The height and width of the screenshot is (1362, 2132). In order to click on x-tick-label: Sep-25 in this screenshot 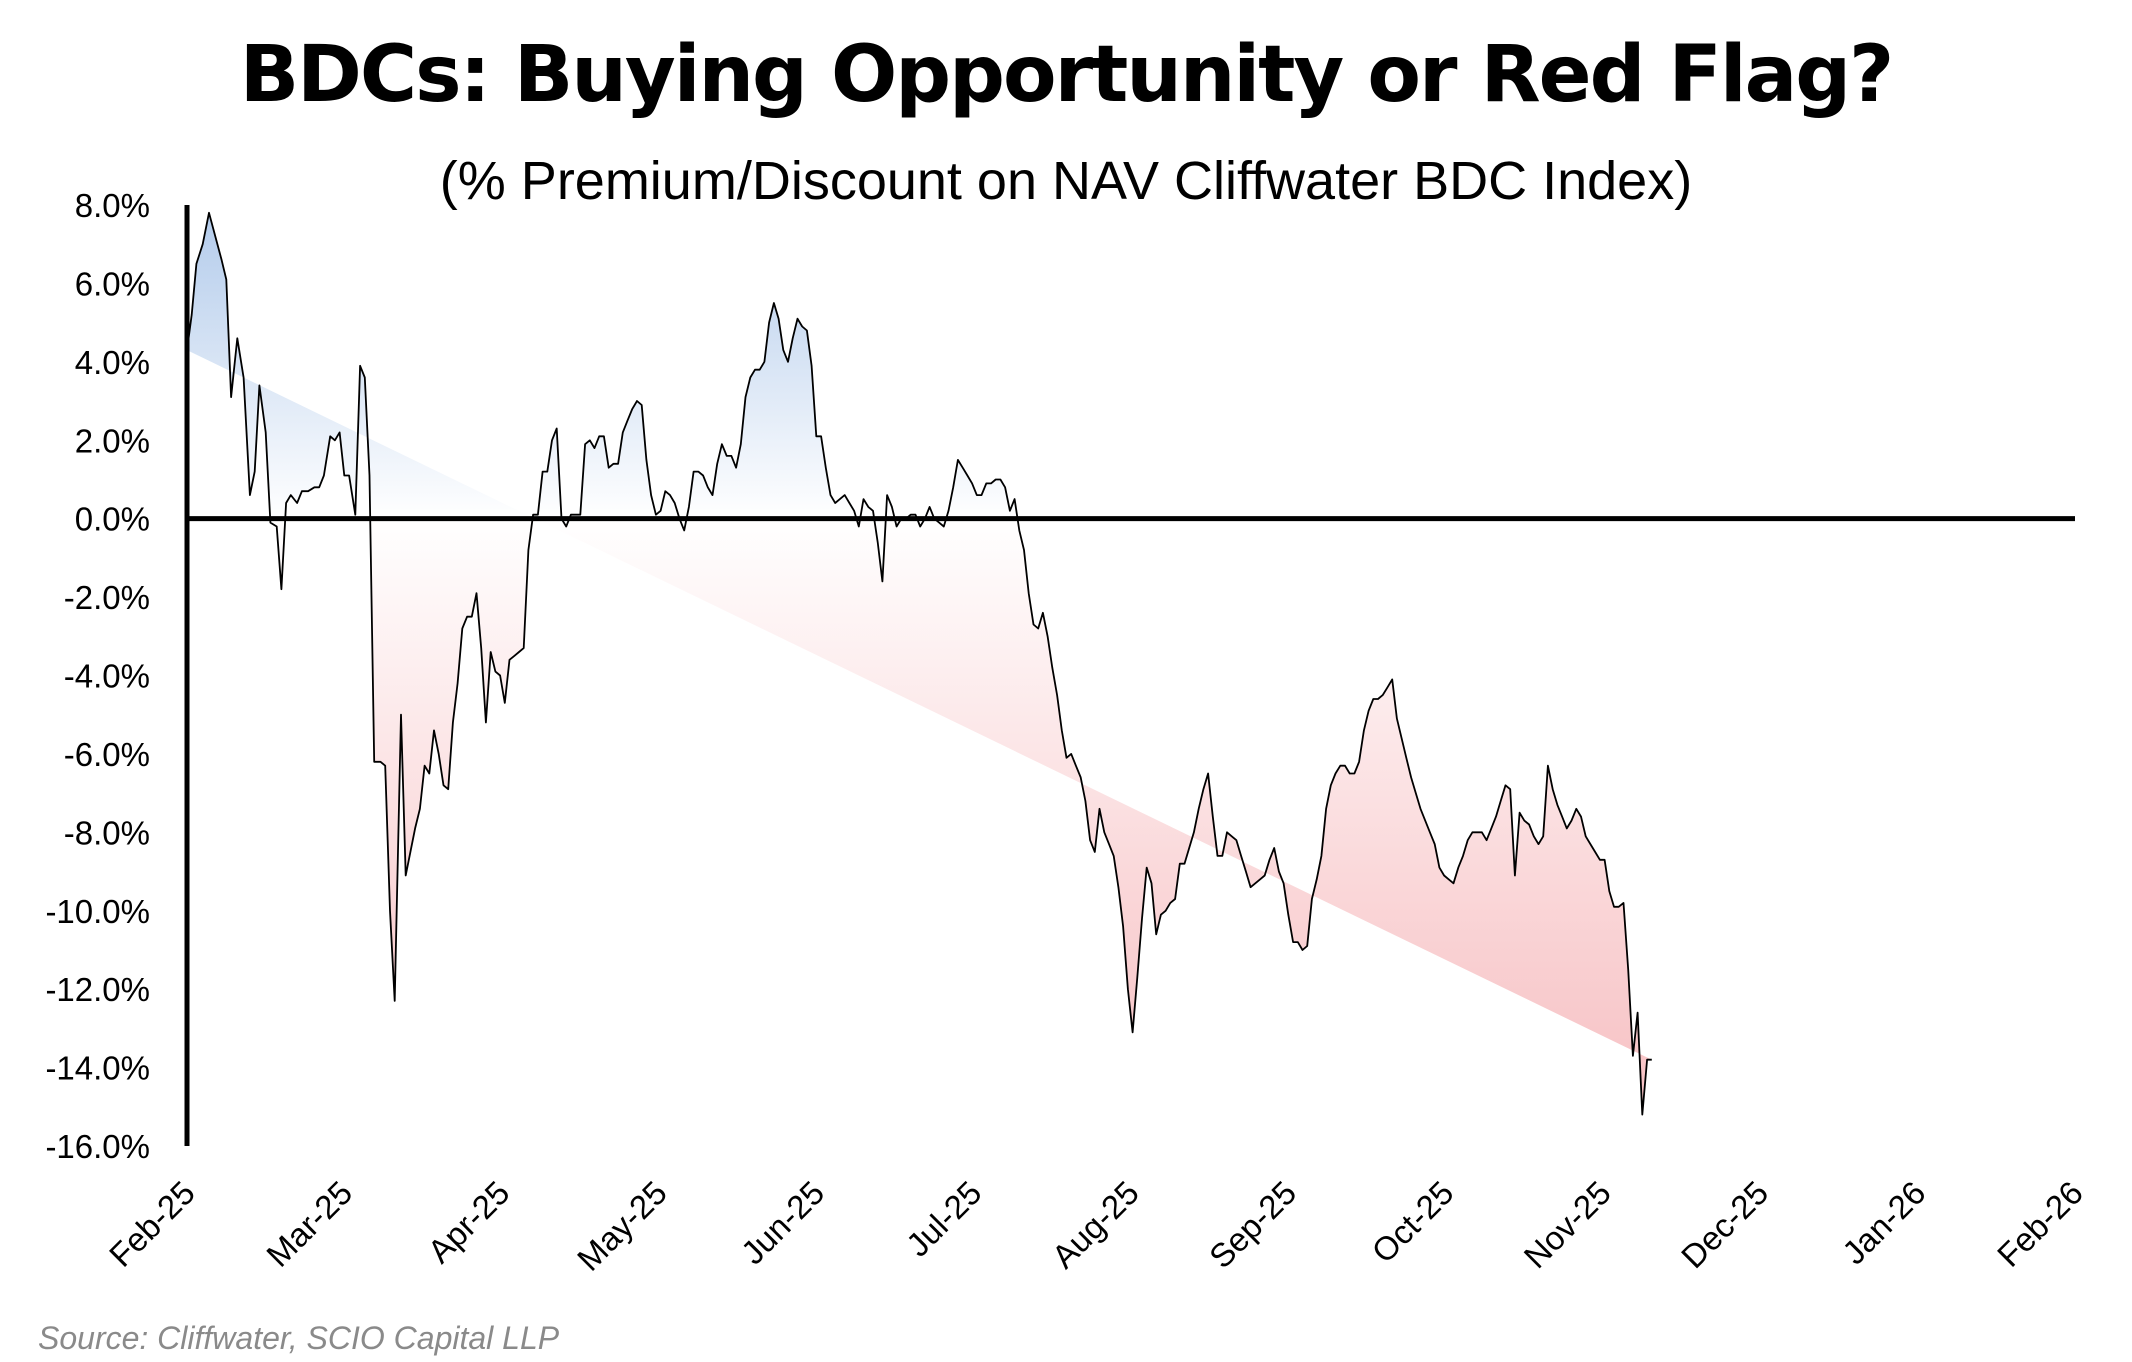, I will do `click(1252, 1224)`.